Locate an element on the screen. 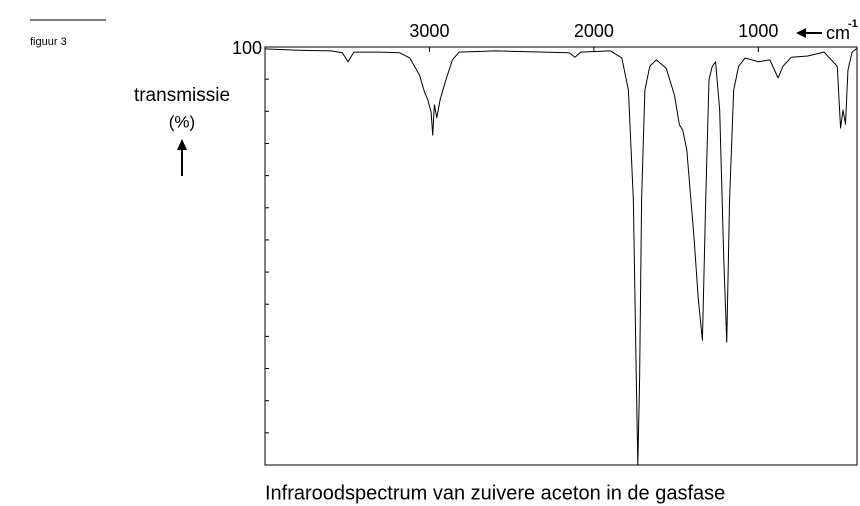  y-tick-label: 100 is located at coordinates (247, 48).